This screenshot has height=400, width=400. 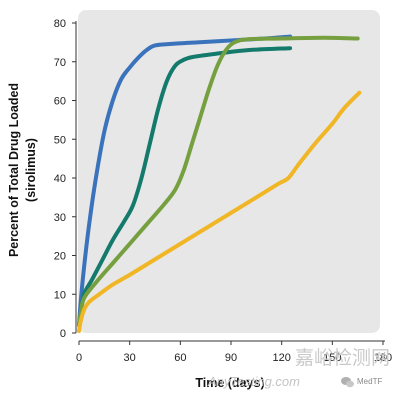 What do you see at coordinates (130, 358) in the screenshot?
I see `x-tick-label: 30` at bounding box center [130, 358].